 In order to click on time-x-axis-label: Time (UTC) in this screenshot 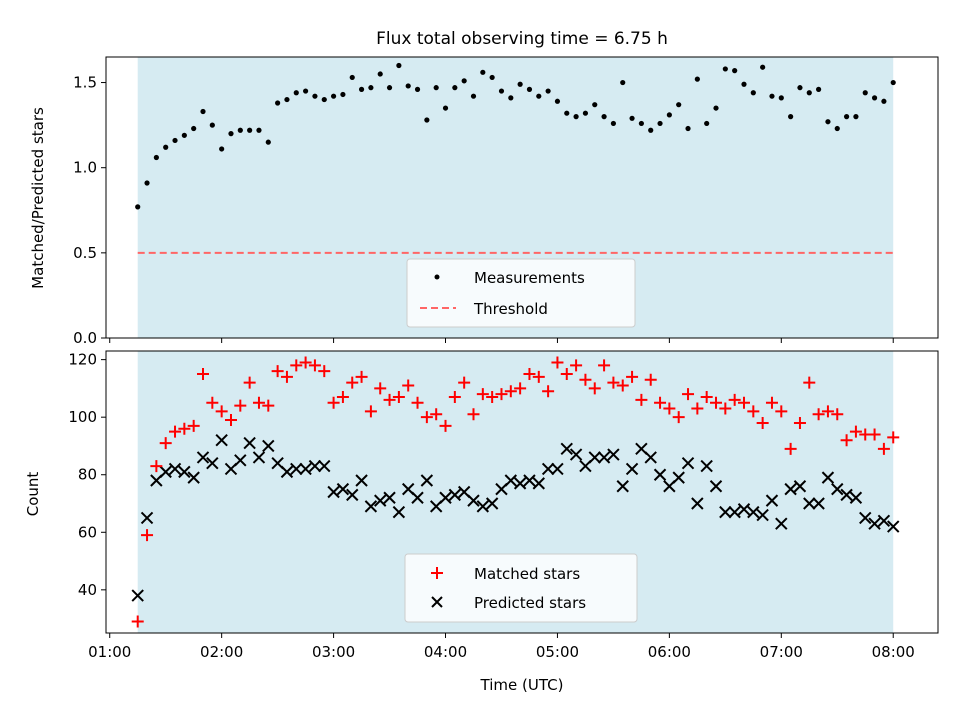, I will do `click(522, 685)`.